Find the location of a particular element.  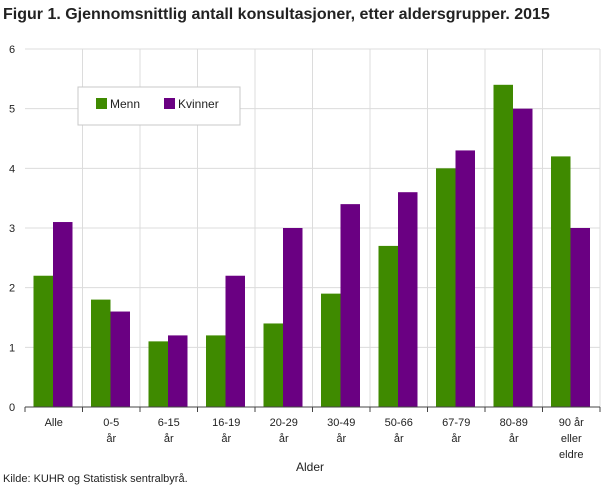

source-note: Kilde: KUHR og Statistisk sentralbyrå. is located at coordinates (95, 479).